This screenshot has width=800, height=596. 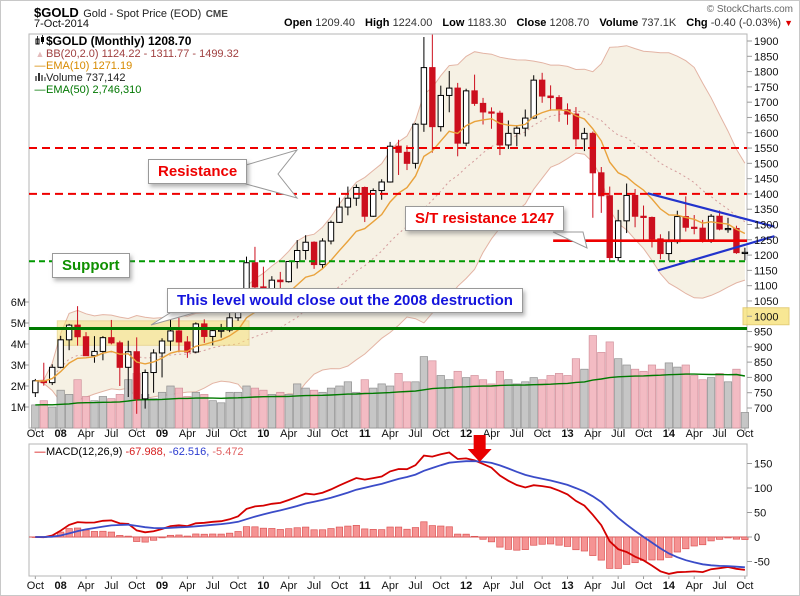 What do you see at coordinates (136, 78) in the screenshot?
I see `legend-volume-row: Volume 737,142` at bounding box center [136, 78].